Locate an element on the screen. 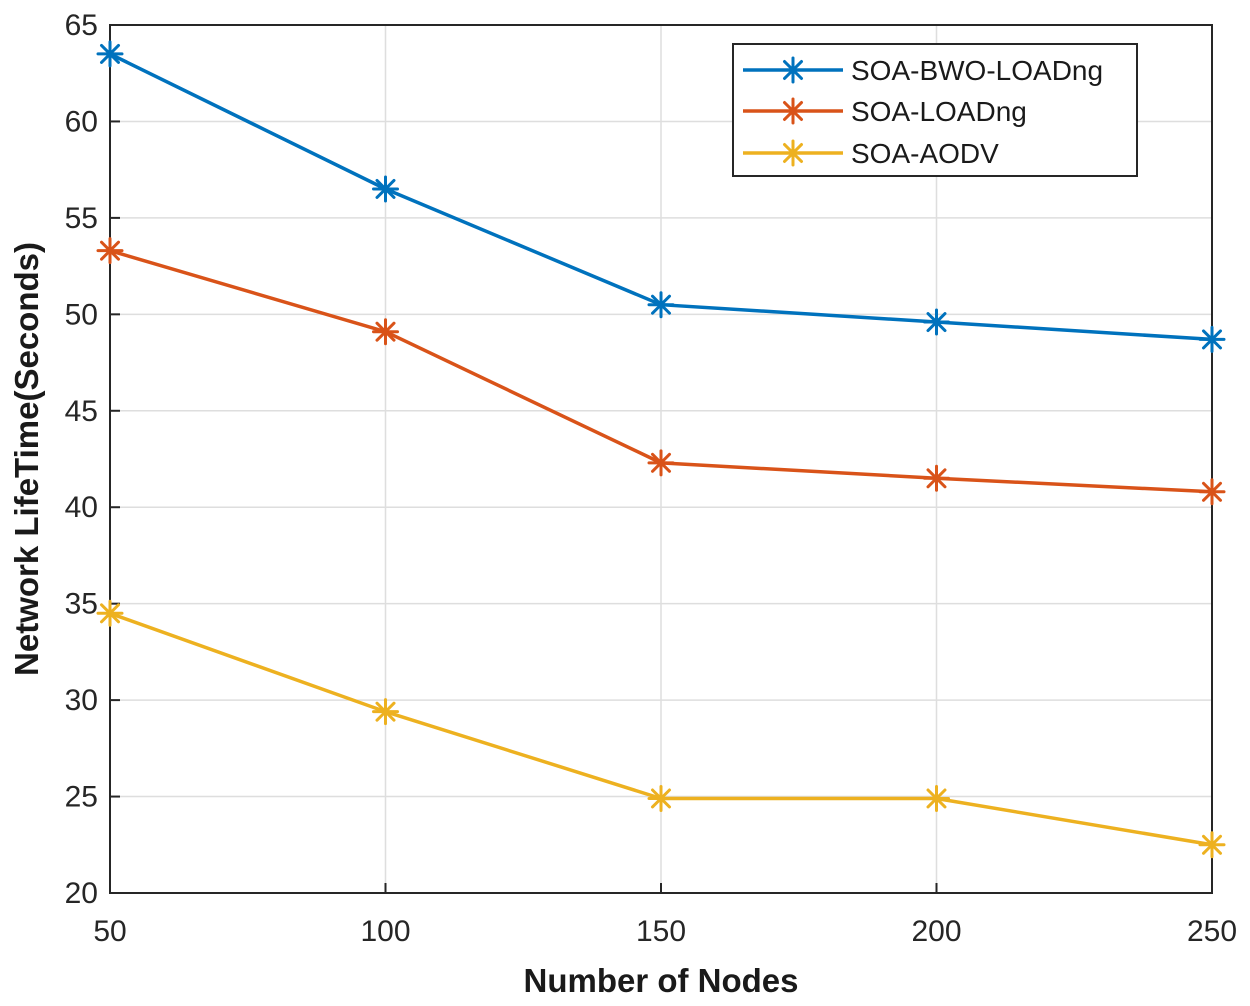  x-tick-label: 100 is located at coordinates (385, 931).